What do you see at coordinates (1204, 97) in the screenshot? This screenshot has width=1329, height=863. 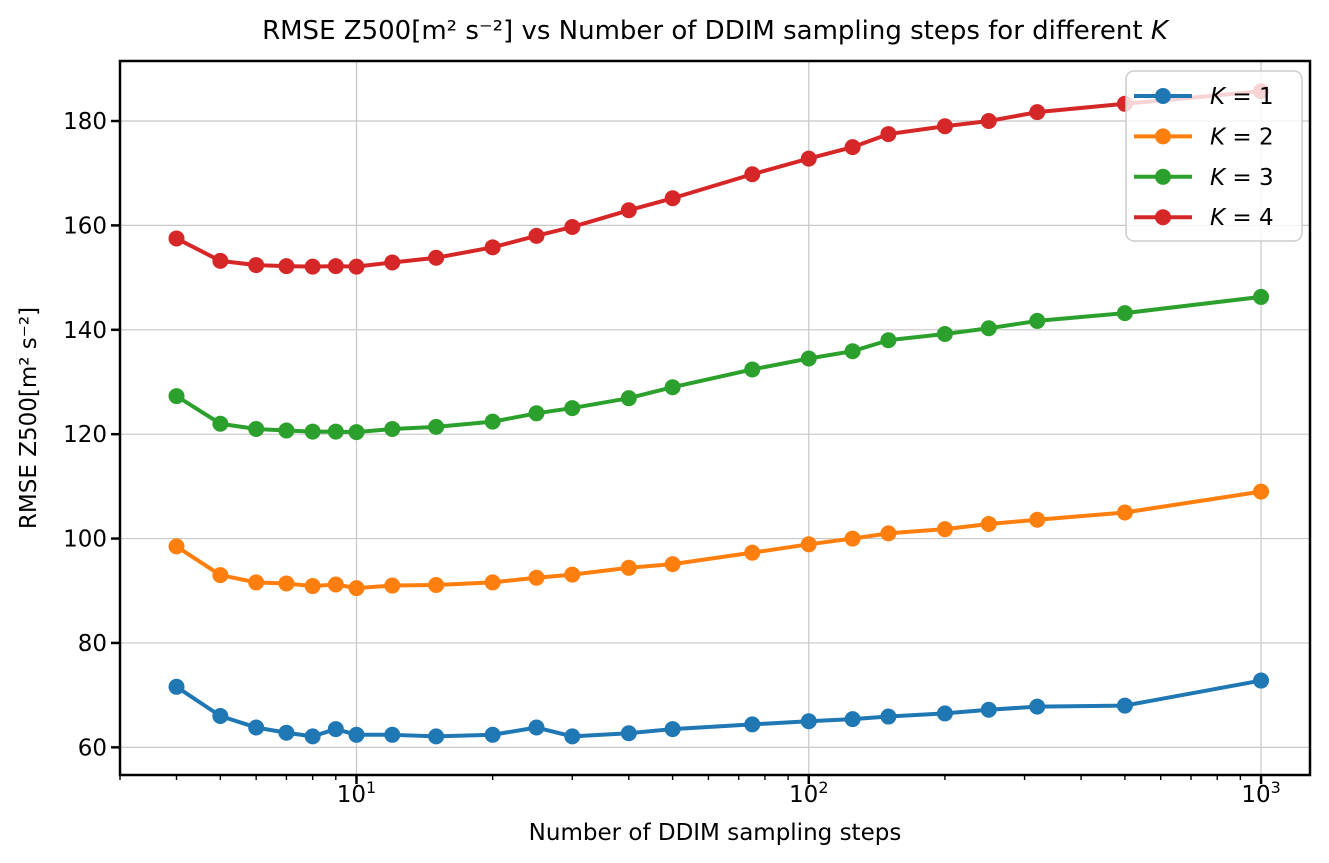 I see `legend-item: K = 1` at bounding box center [1204, 97].